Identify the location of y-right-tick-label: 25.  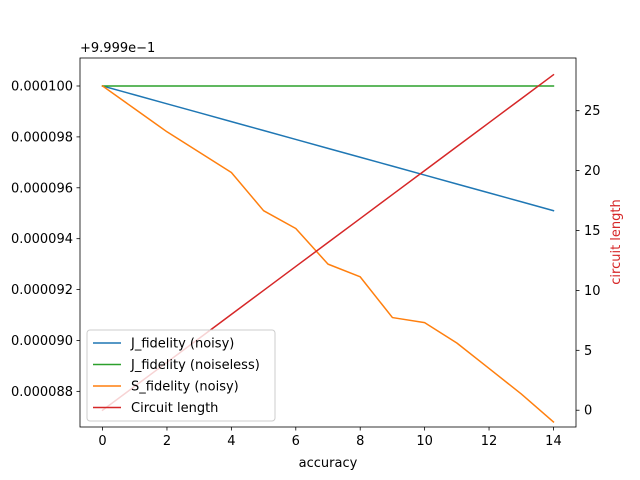
(592, 111).